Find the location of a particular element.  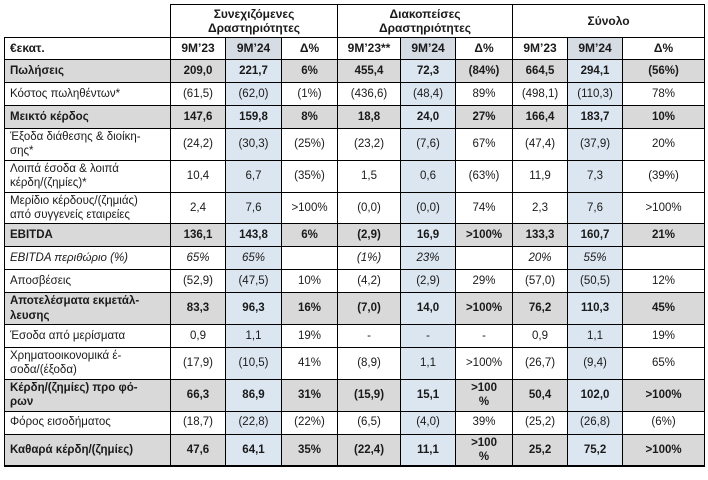

value-cell: 7,6 is located at coordinates (253, 208).